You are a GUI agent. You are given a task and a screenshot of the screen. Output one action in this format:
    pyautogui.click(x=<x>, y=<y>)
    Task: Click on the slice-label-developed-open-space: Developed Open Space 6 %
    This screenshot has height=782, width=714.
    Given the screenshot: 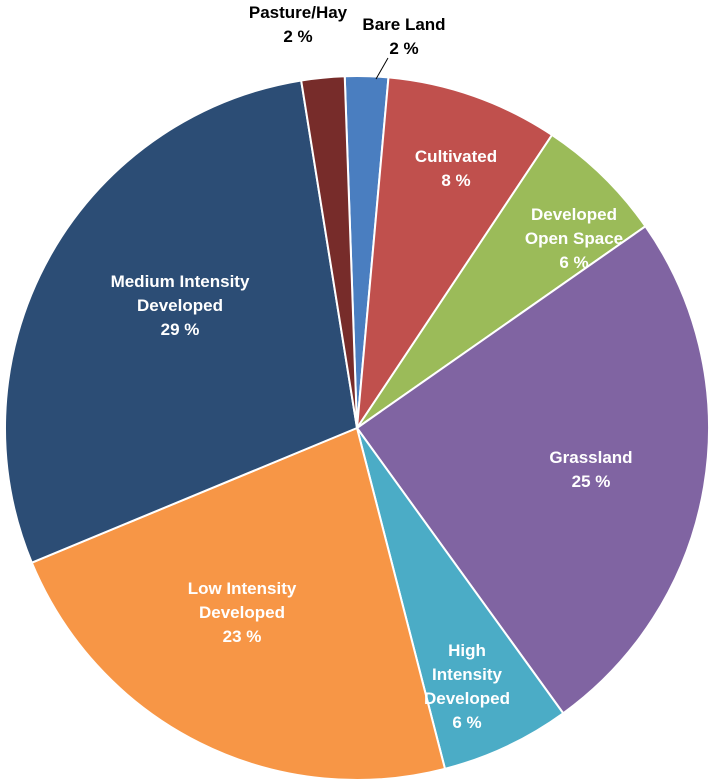 What is the action you would take?
    pyautogui.click(x=574, y=238)
    